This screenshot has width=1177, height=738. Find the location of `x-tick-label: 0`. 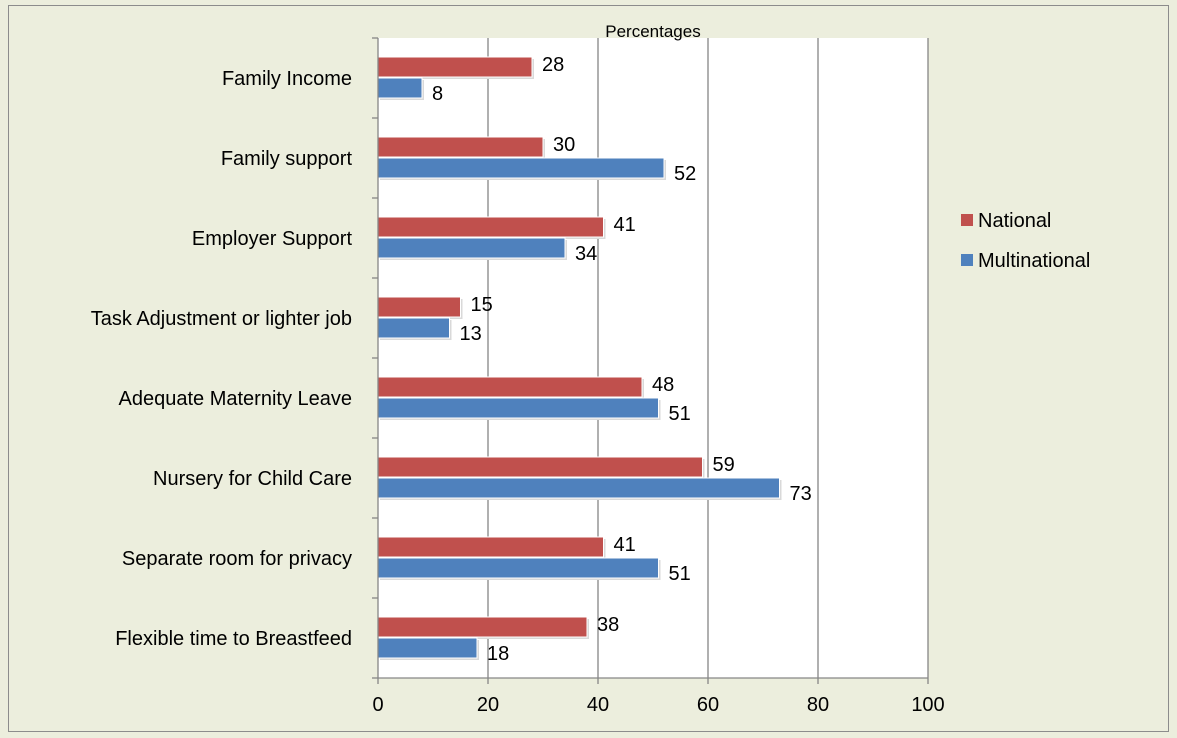

x-tick-label: 0 is located at coordinates (377, 705).